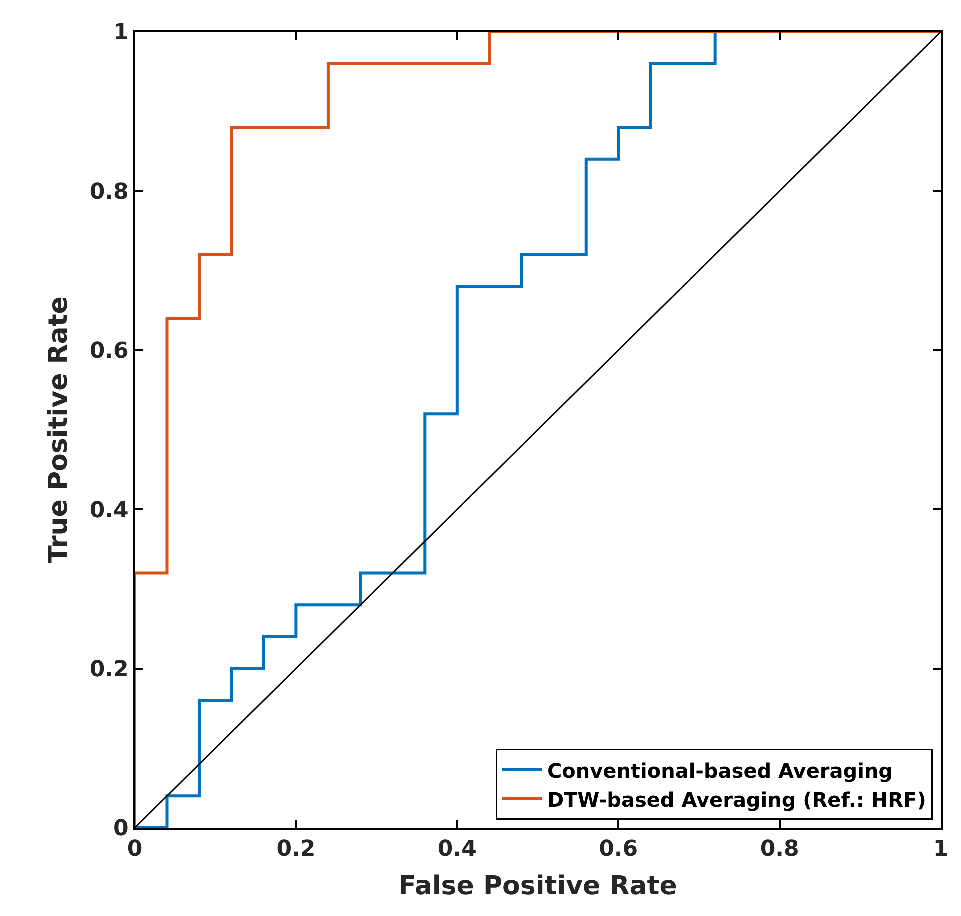 This screenshot has height=916, width=961. What do you see at coordinates (109, 192) in the screenshot?
I see `y-tick-label: 0.8` at bounding box center [109, 192].